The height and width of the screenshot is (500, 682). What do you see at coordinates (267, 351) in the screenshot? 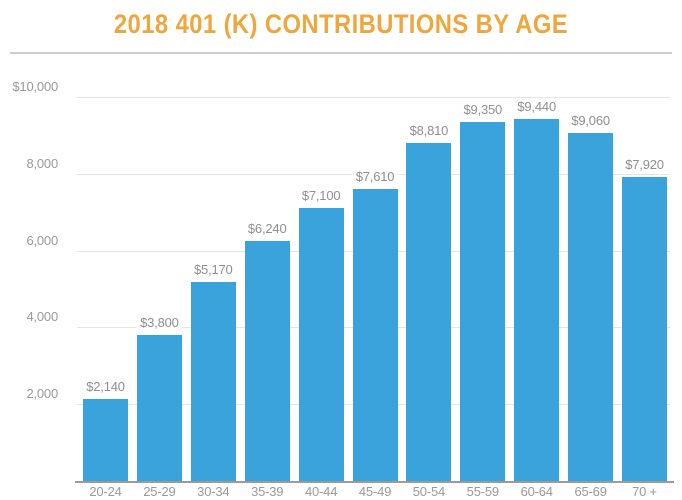
I see `bar: $6,240` at bounding box center [267, 351].